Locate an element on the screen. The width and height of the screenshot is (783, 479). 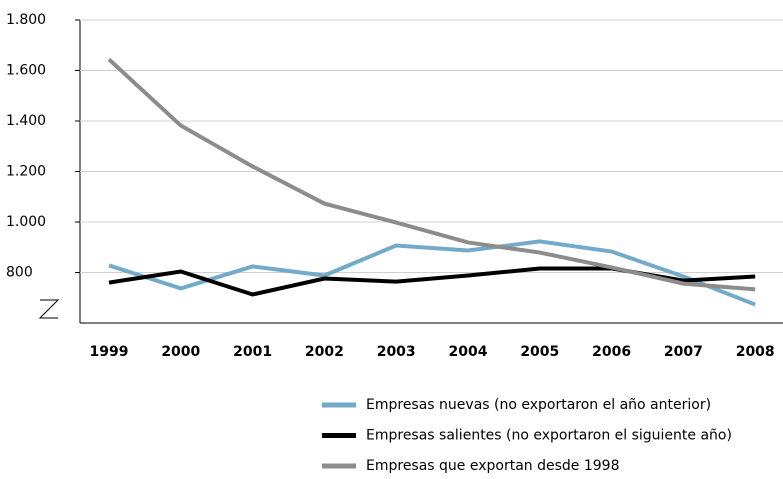
y-tick-label: 1.600 is located at coordinates (26, 71).